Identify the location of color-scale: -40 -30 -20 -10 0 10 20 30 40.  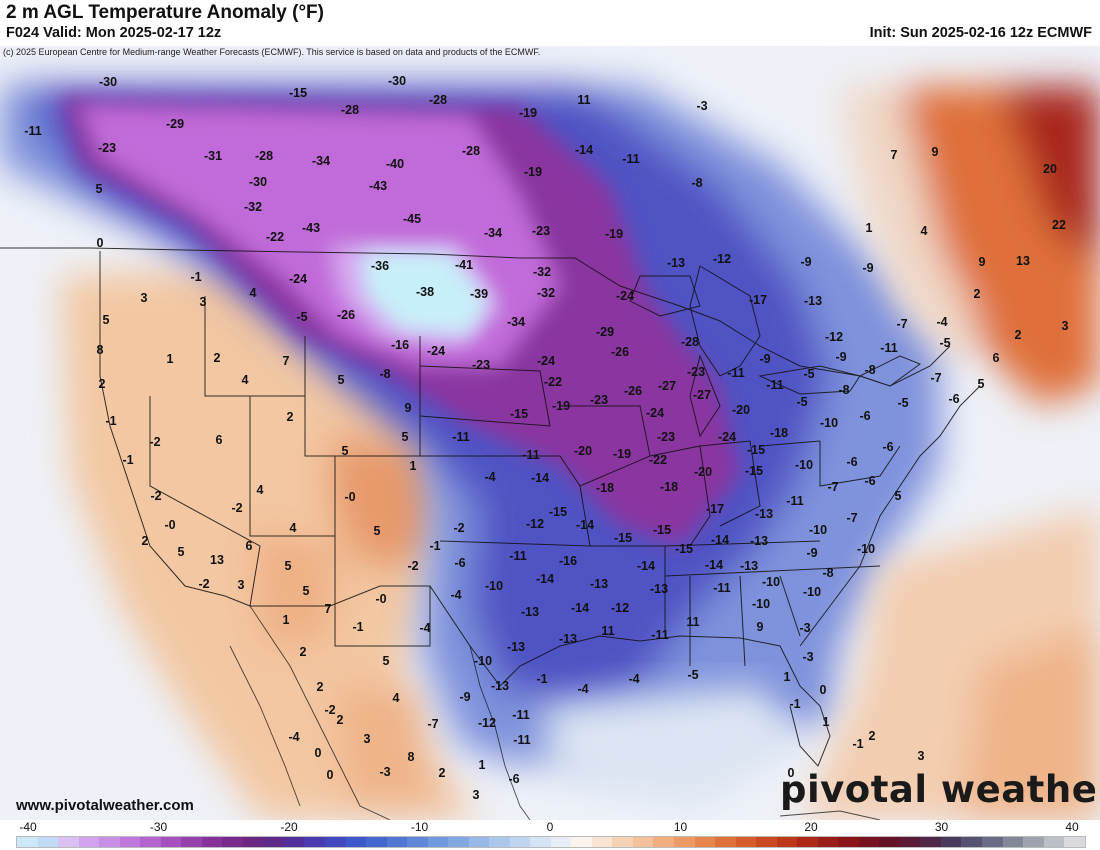
(550, 835).